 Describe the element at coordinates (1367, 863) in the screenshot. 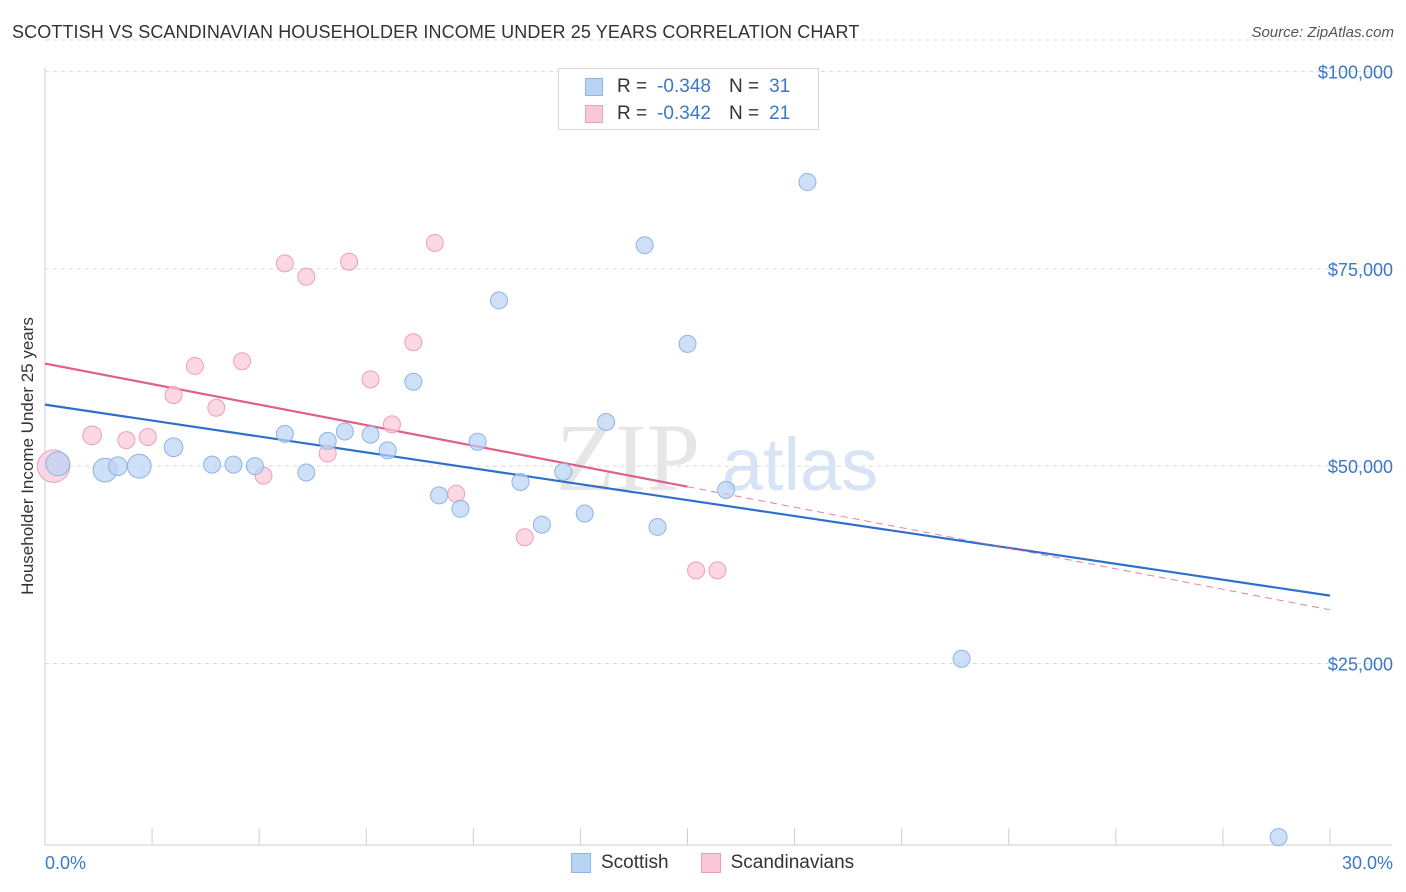

I see `x-tick-label: 30.0%` at that location.